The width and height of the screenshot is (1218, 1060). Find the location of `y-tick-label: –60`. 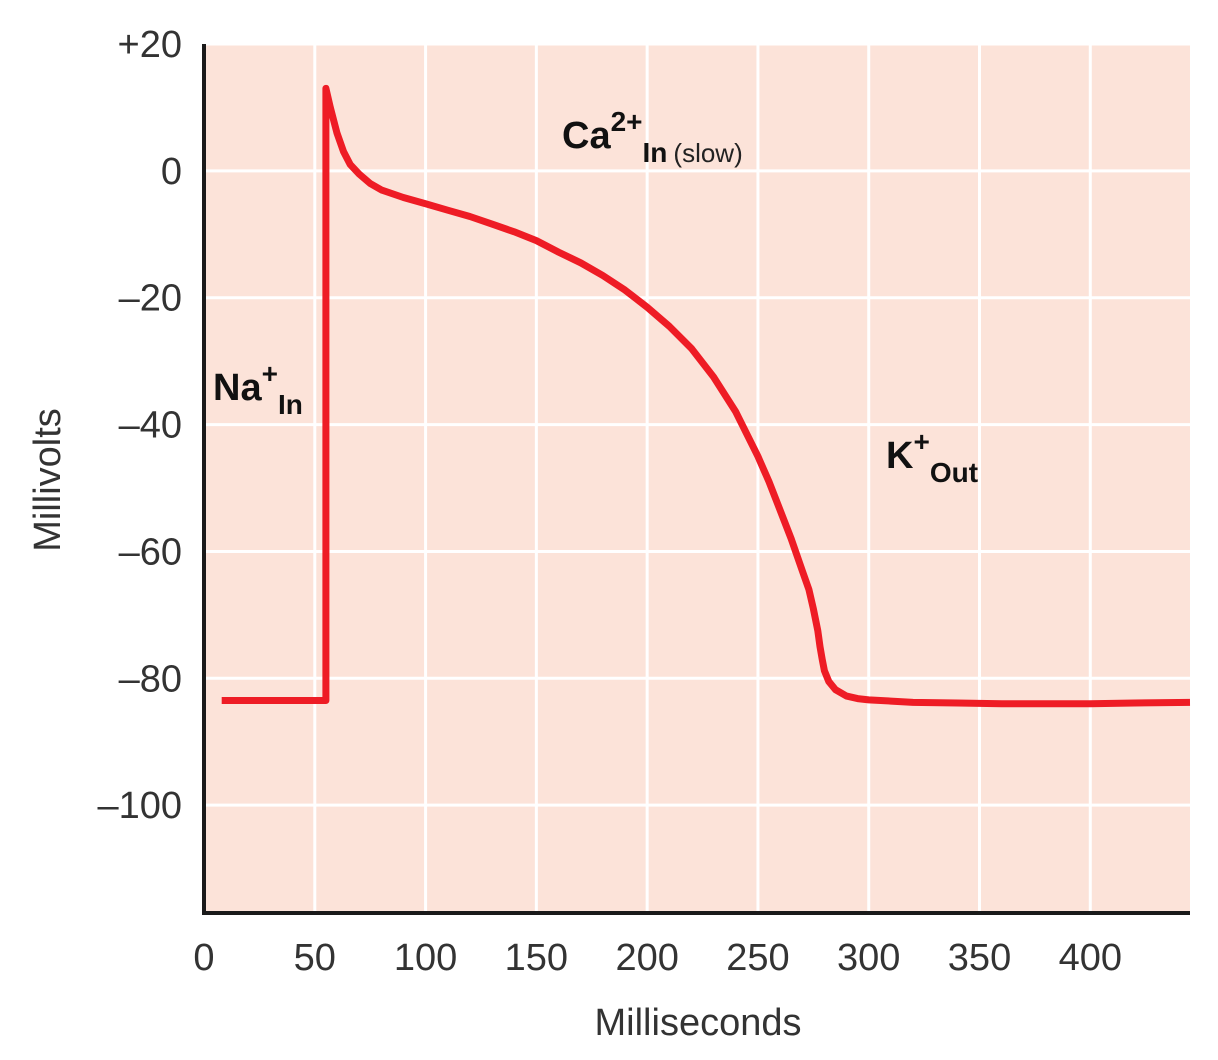

y-tick-label: –60 is located at coordinates (150, 552).